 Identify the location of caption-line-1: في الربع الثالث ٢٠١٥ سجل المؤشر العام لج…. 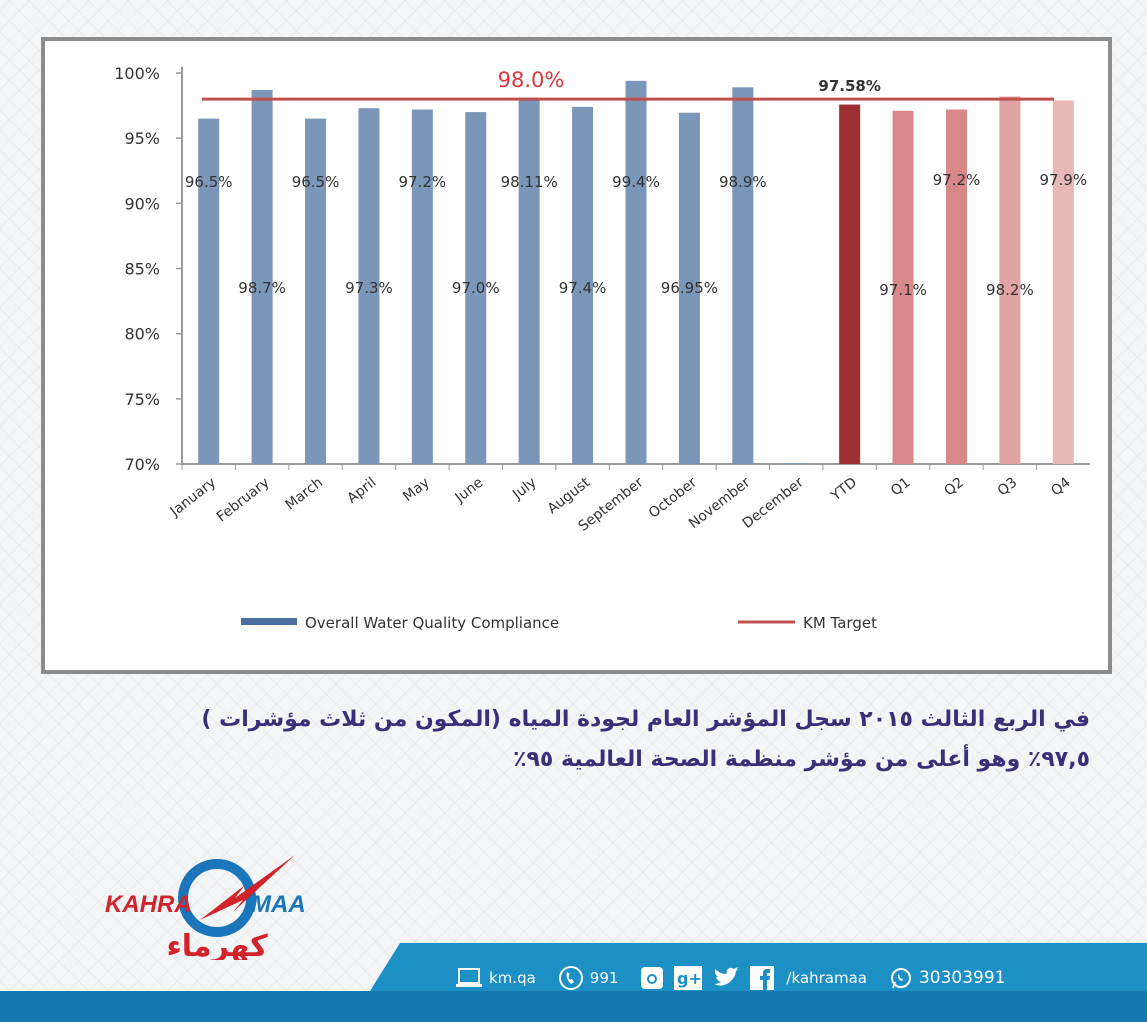
(645, 719).